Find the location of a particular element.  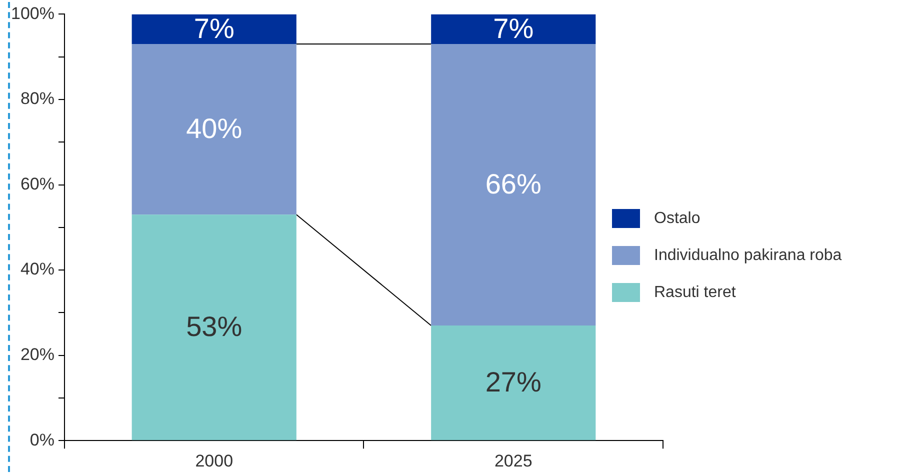

y-tick-label: 60% is located at coordinates (37, 184).